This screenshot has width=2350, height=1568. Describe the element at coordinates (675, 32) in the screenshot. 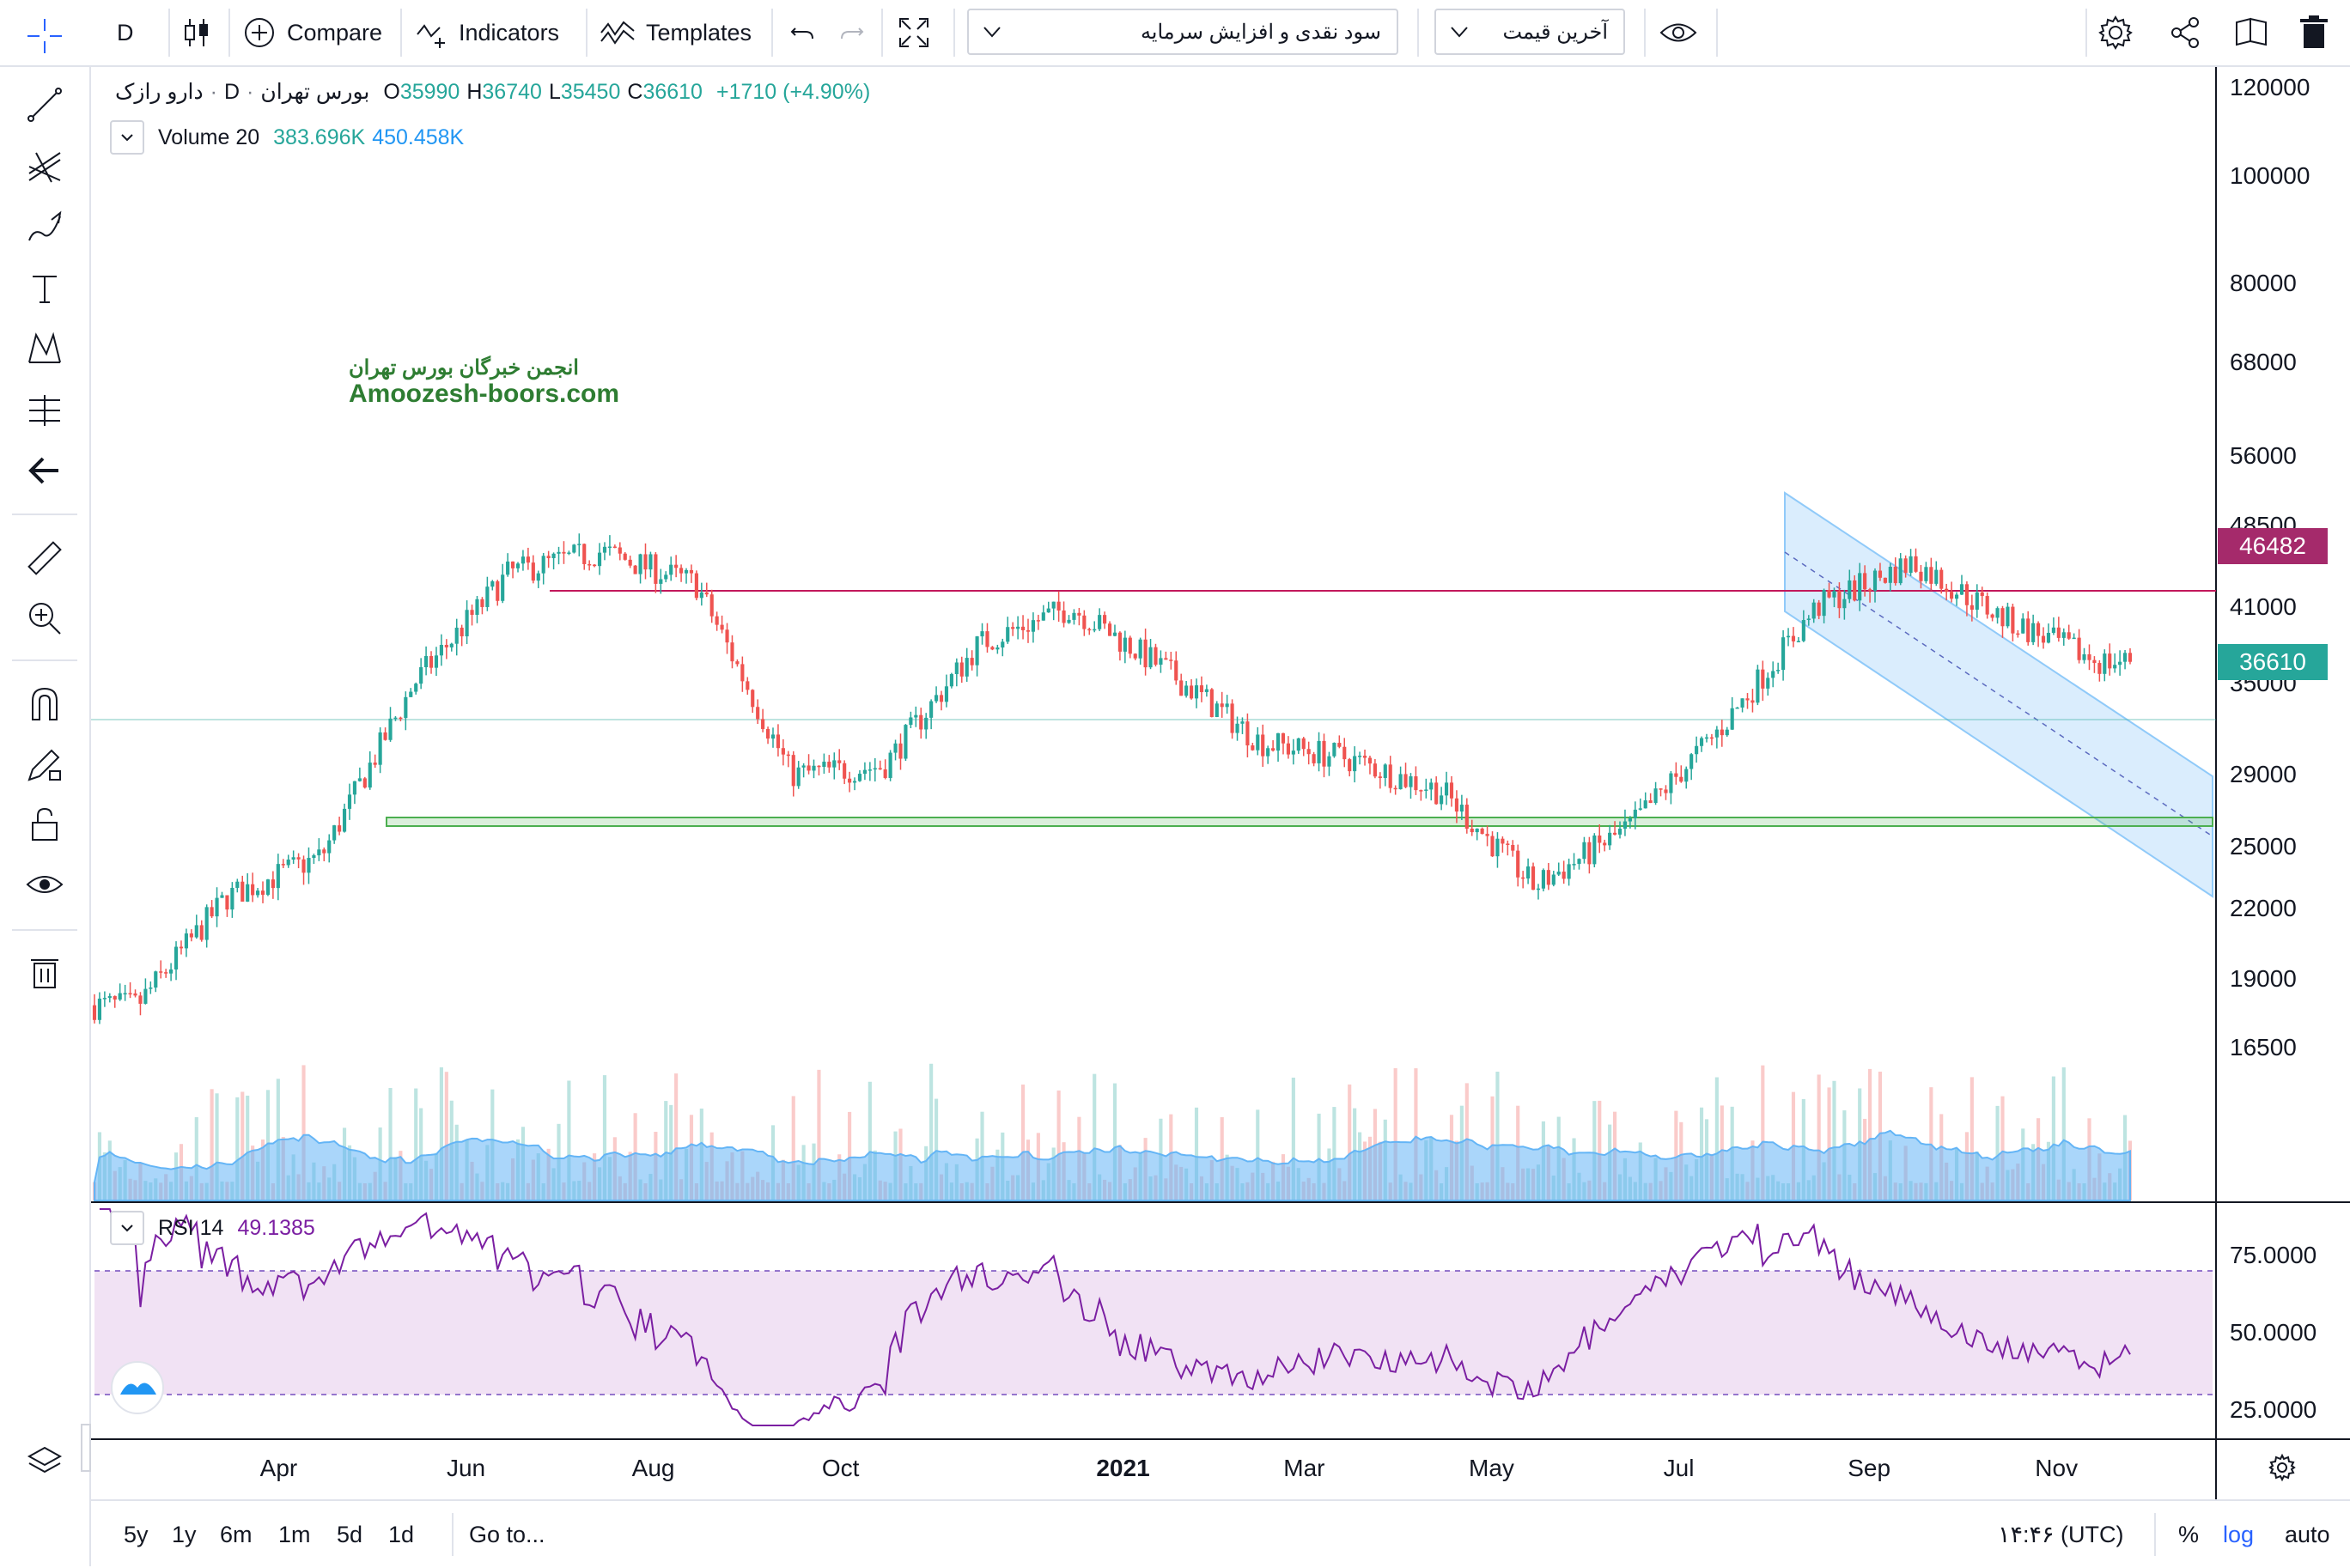

I see `templates-button: Templates` at that location.